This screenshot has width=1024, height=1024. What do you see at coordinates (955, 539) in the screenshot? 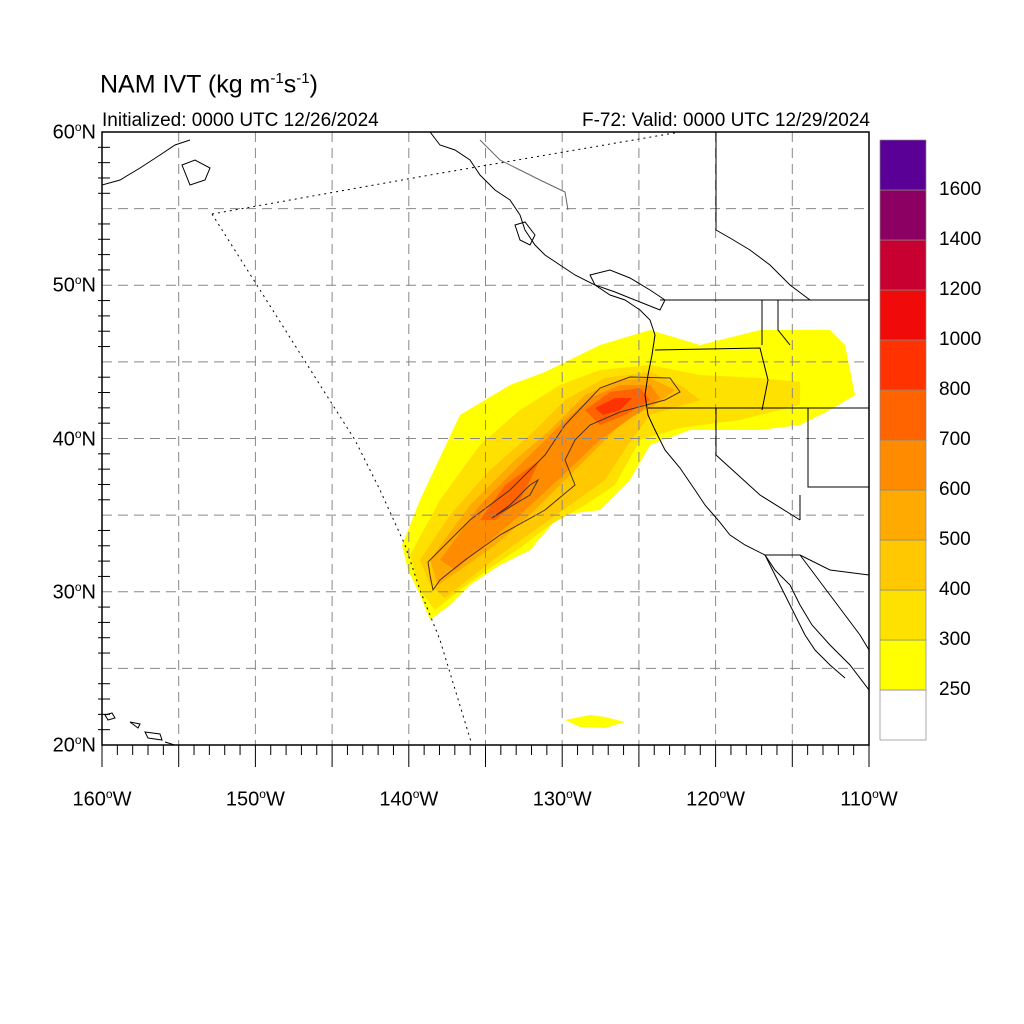
I see `colorbar-label: 500` at bounding box center [955, 539].